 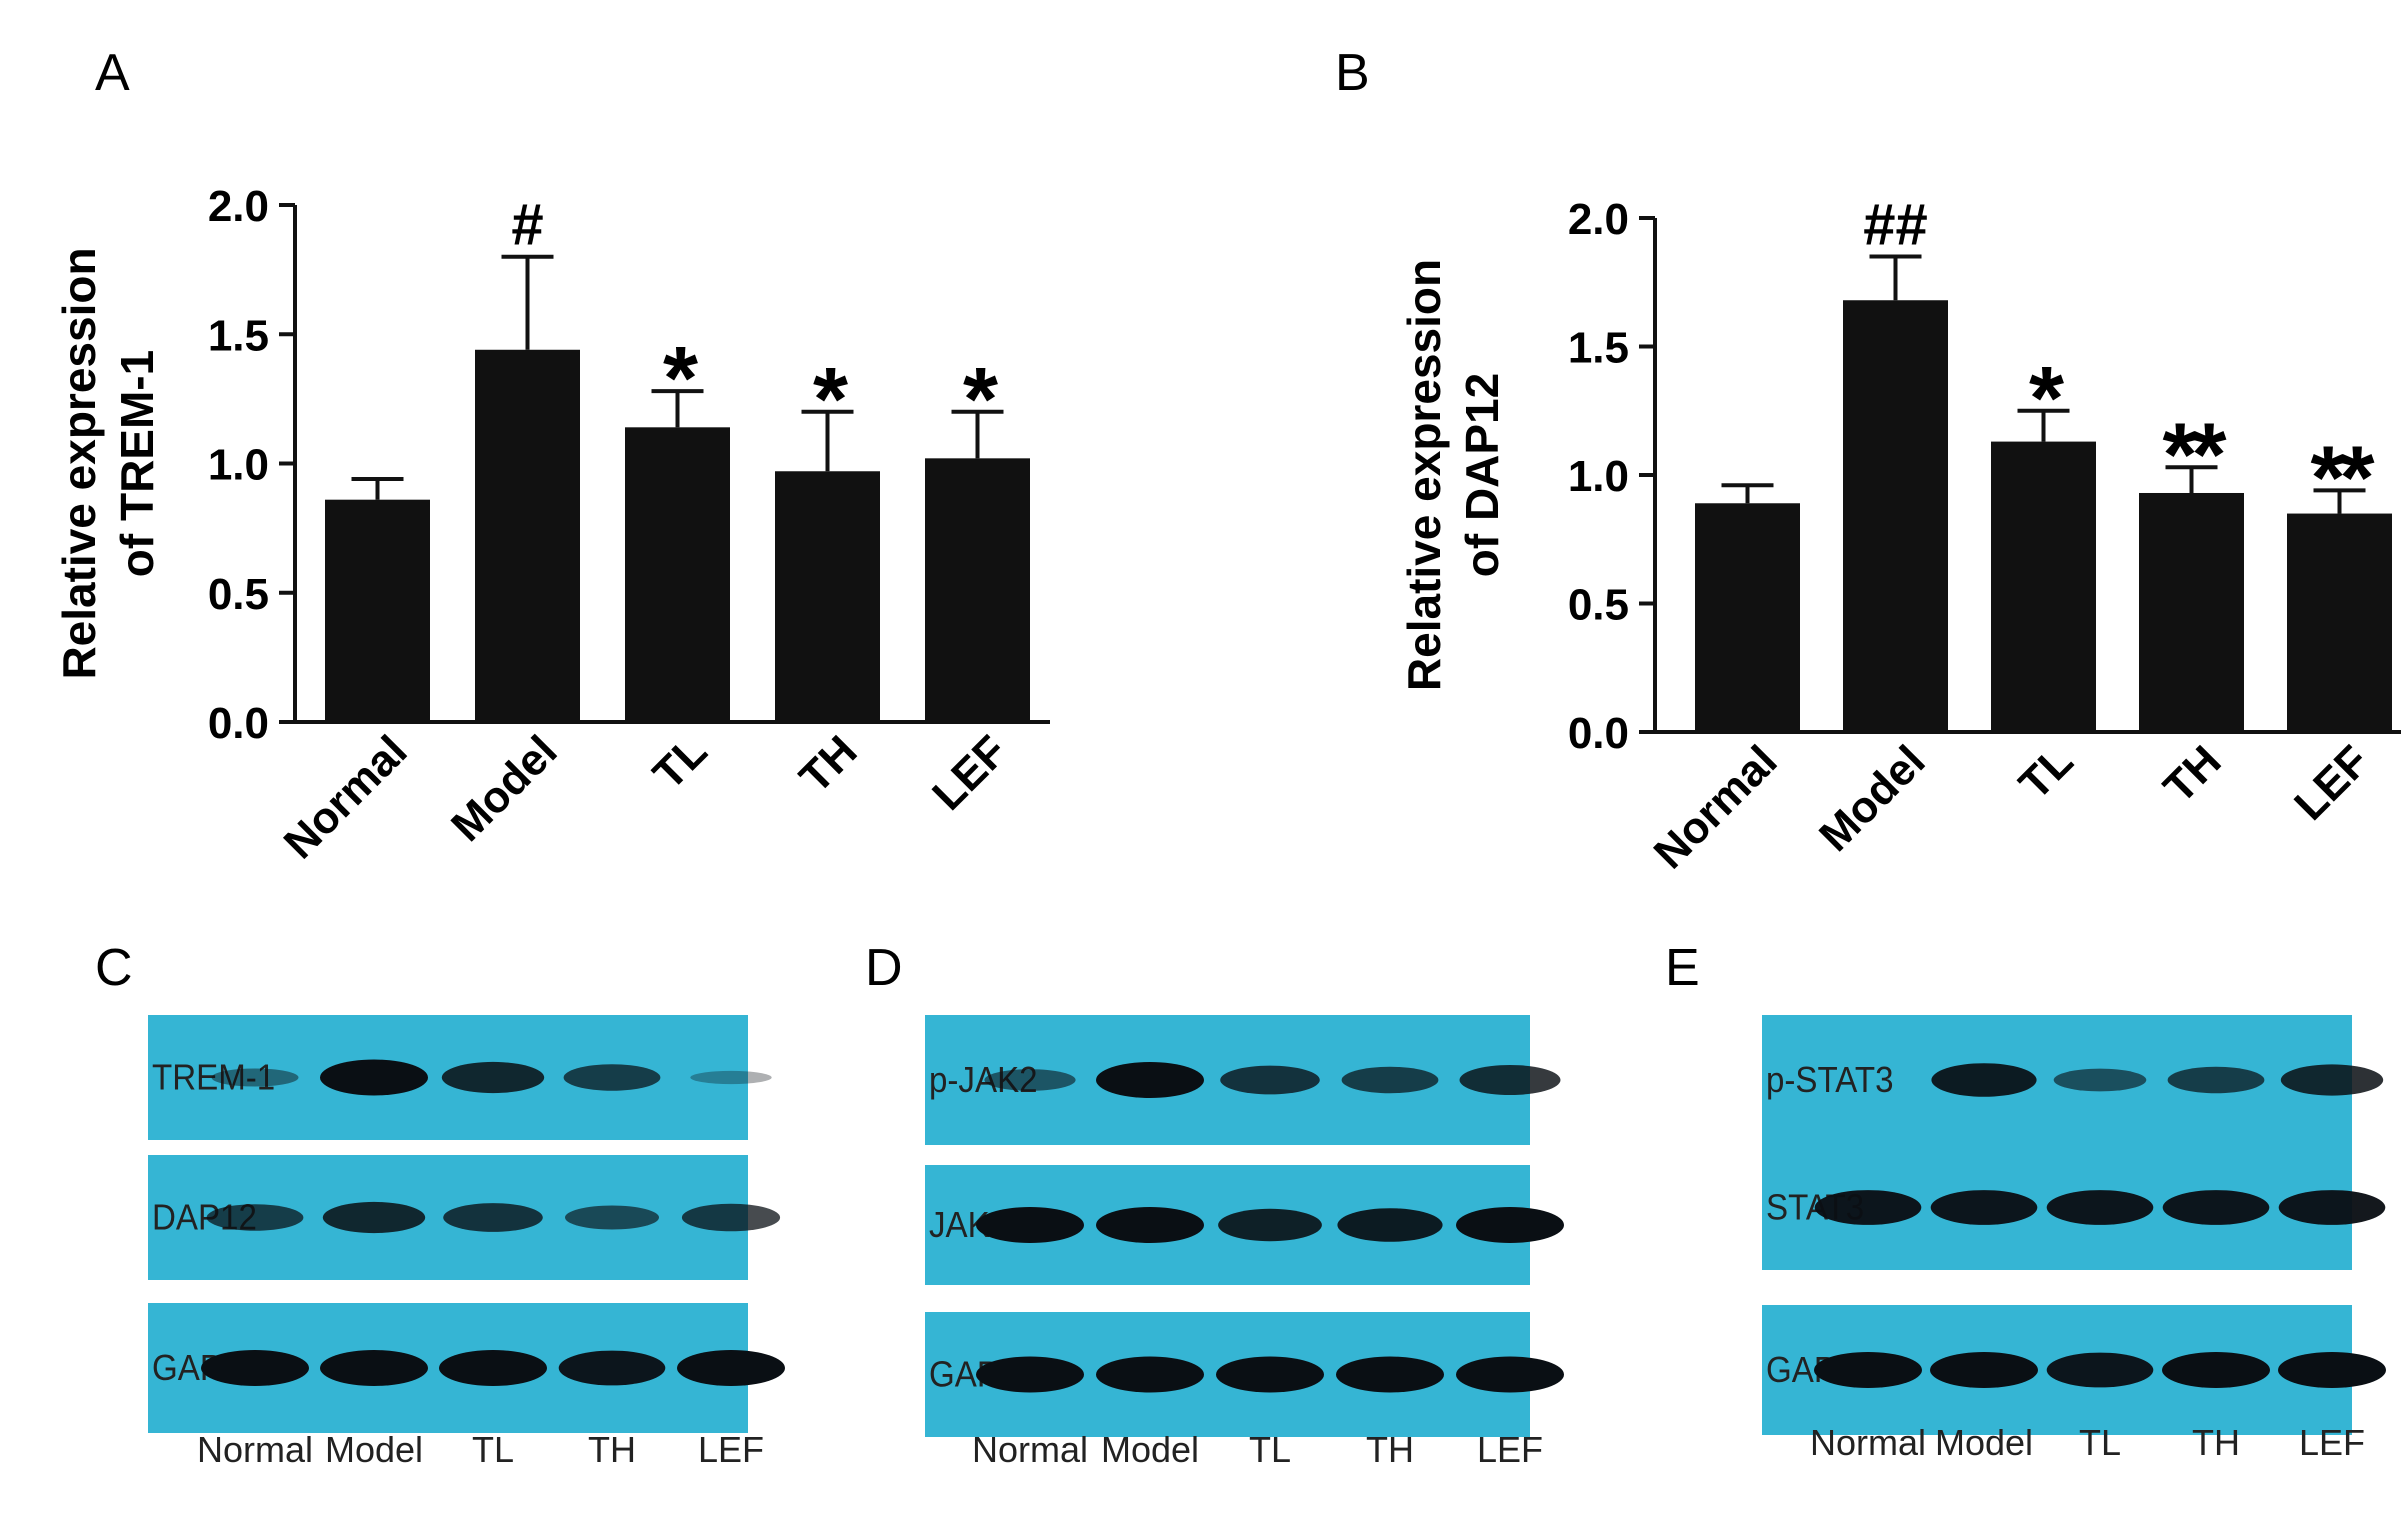 I want to click on panel-label-c: C, so click(x=114, y=968).